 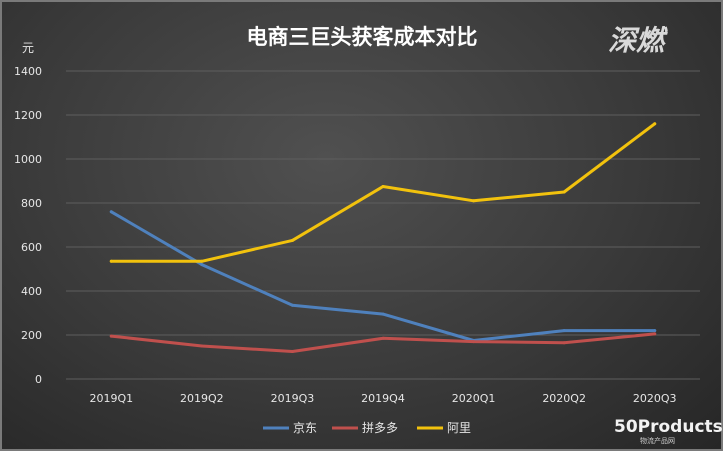 I want to click on legend: 京东 拼多多 阿里, so click(x=367, y=428).